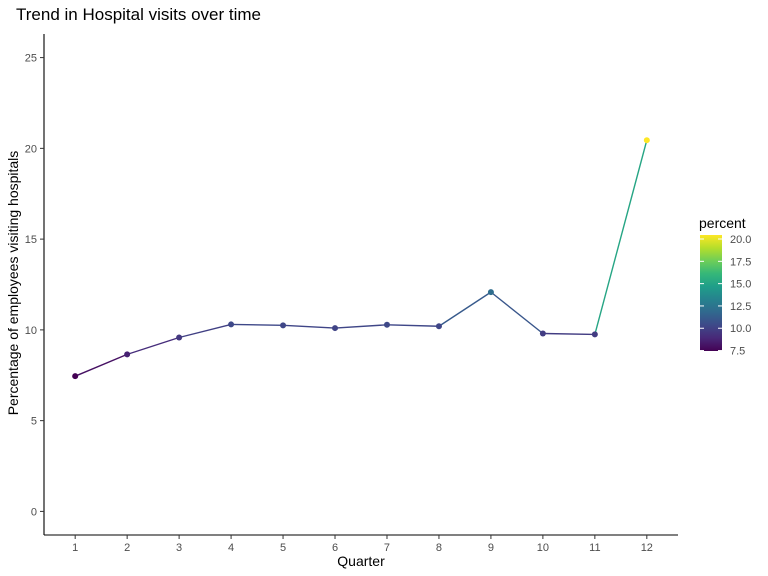 This screenshot has height=576, width=768. Describe the element at coordinates (31, 240) in the screenshot. I see `y-tick-label: 15` at that location.